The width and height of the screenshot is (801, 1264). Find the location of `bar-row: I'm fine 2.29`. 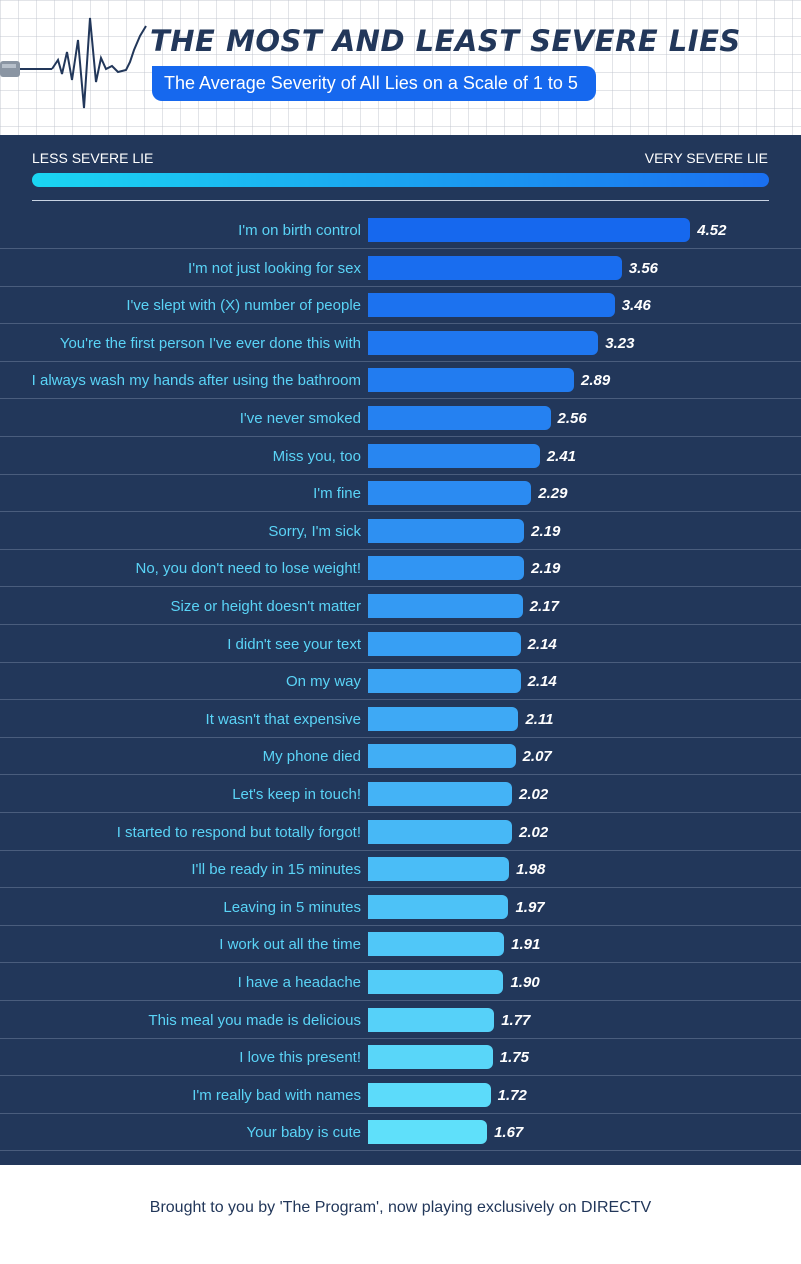

bar-row: I'm fine 2.29 is located at coordinates (400, 494).